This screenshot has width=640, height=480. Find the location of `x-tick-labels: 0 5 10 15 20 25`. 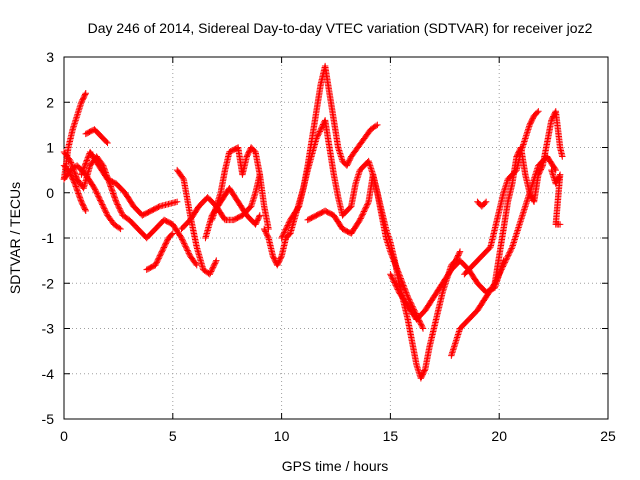

x-tick-labels: 0 5 10 15 20 25 is located at coordinates (338, 436).